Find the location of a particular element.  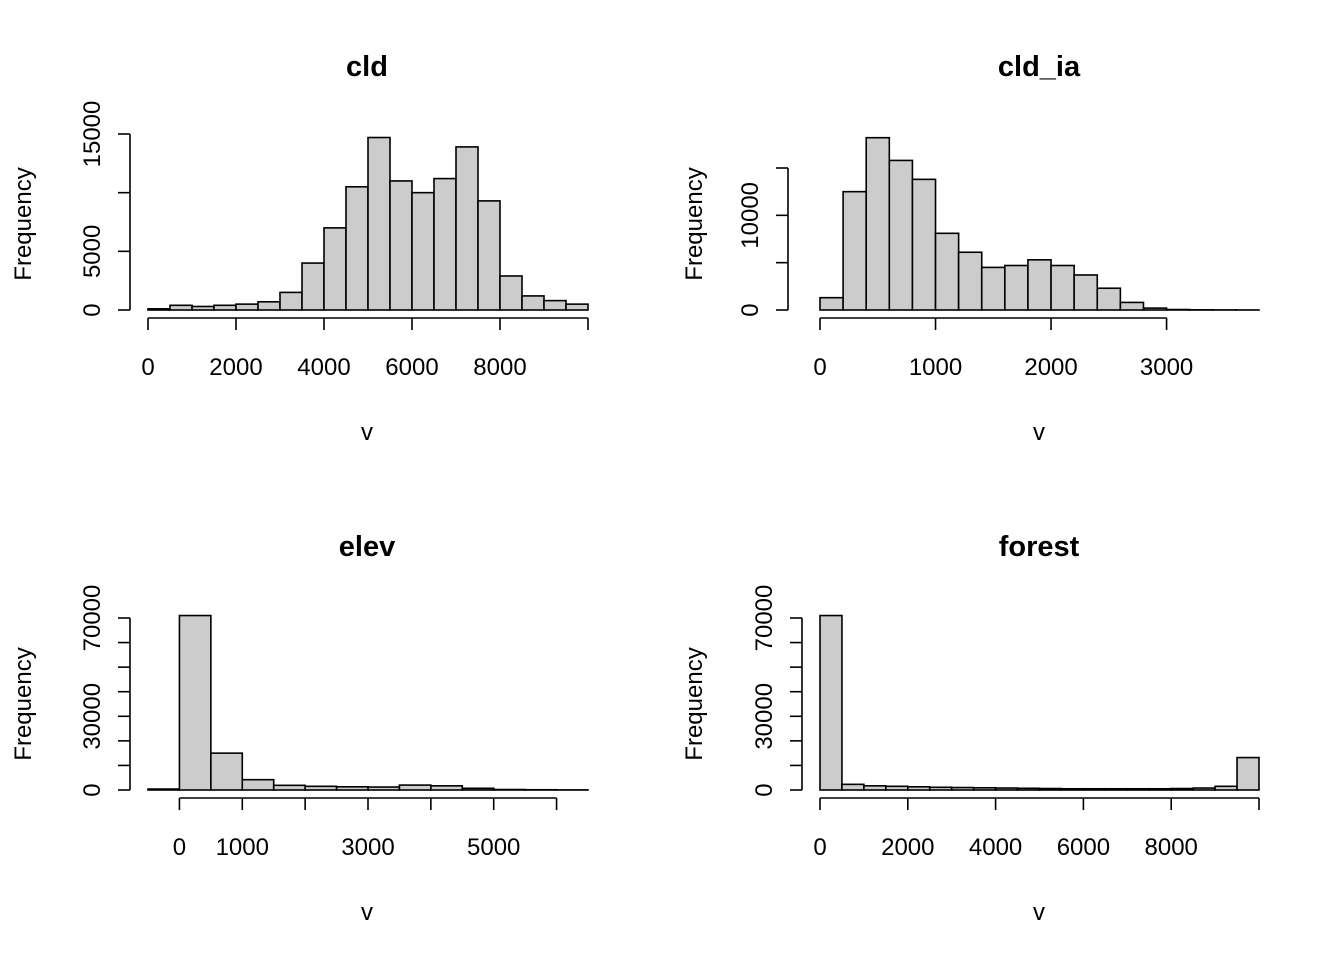

y-tick-label: 30000 is located at coordinates (92, 716).